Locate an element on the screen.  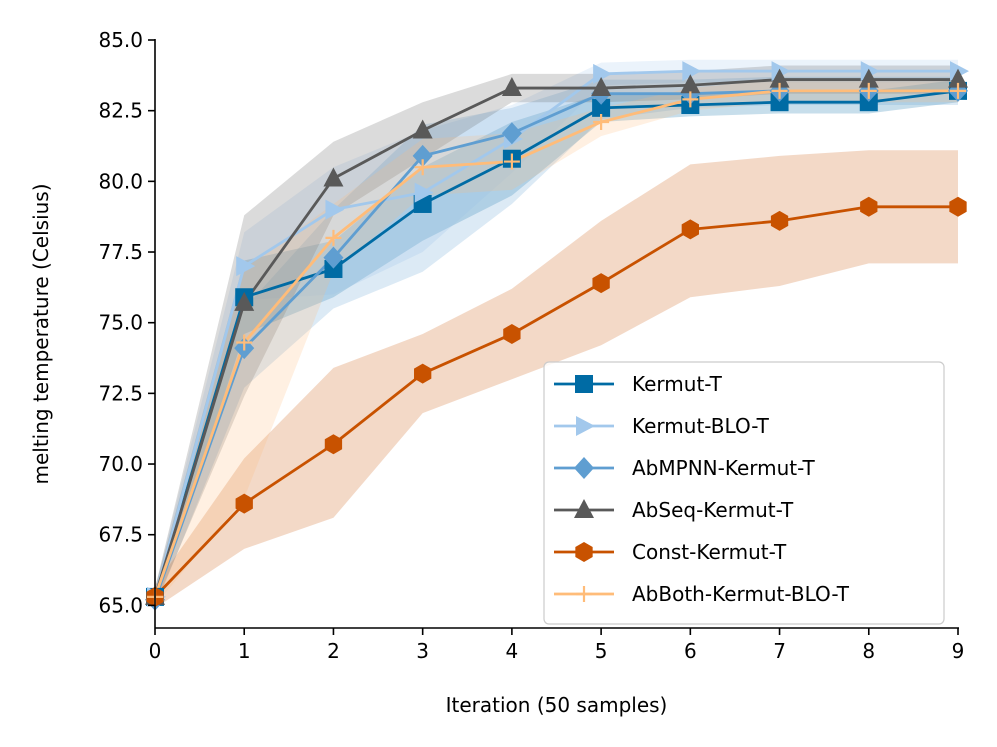
legend-marker-const-kermut-t is located at coordinates (584, 552).